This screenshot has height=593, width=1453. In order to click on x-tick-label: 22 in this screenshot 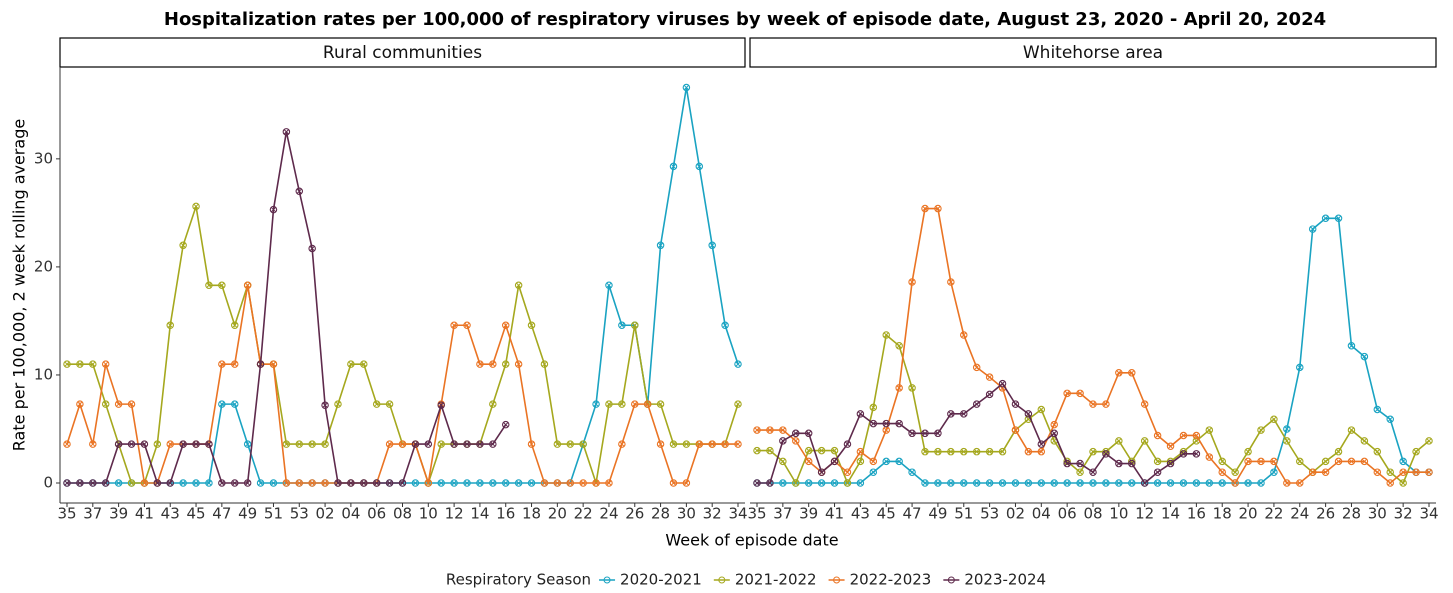, I will do `click(1273, 514)`.